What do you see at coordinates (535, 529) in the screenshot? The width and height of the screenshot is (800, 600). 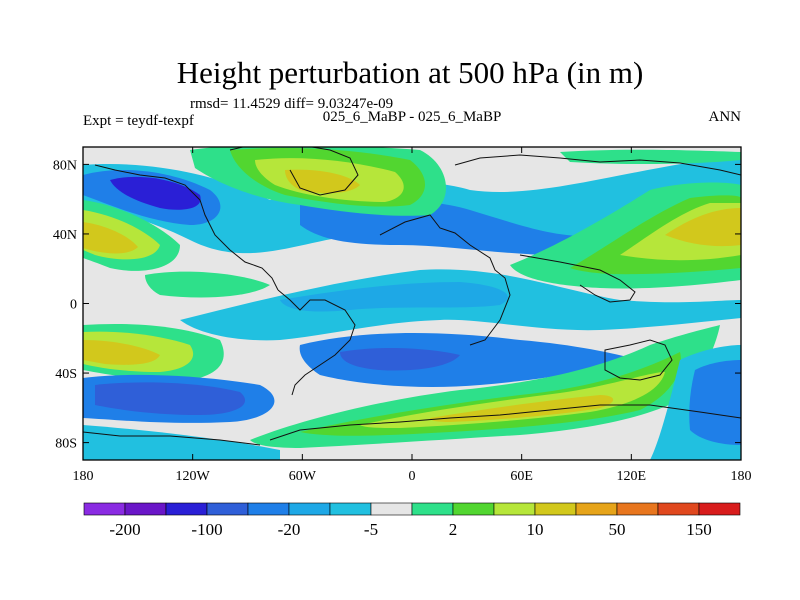 I see `colorbar-label: 10` at bounding box center [535, 529].